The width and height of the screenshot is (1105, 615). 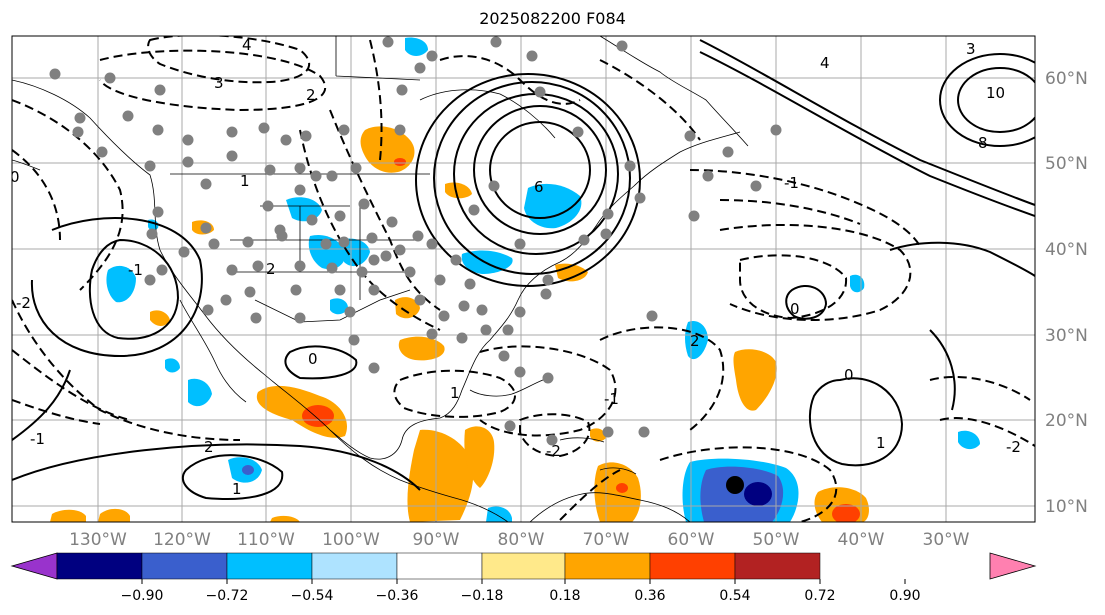 I want to click on colorbar-tick-label: −0.54, so click(x=312, y=596).